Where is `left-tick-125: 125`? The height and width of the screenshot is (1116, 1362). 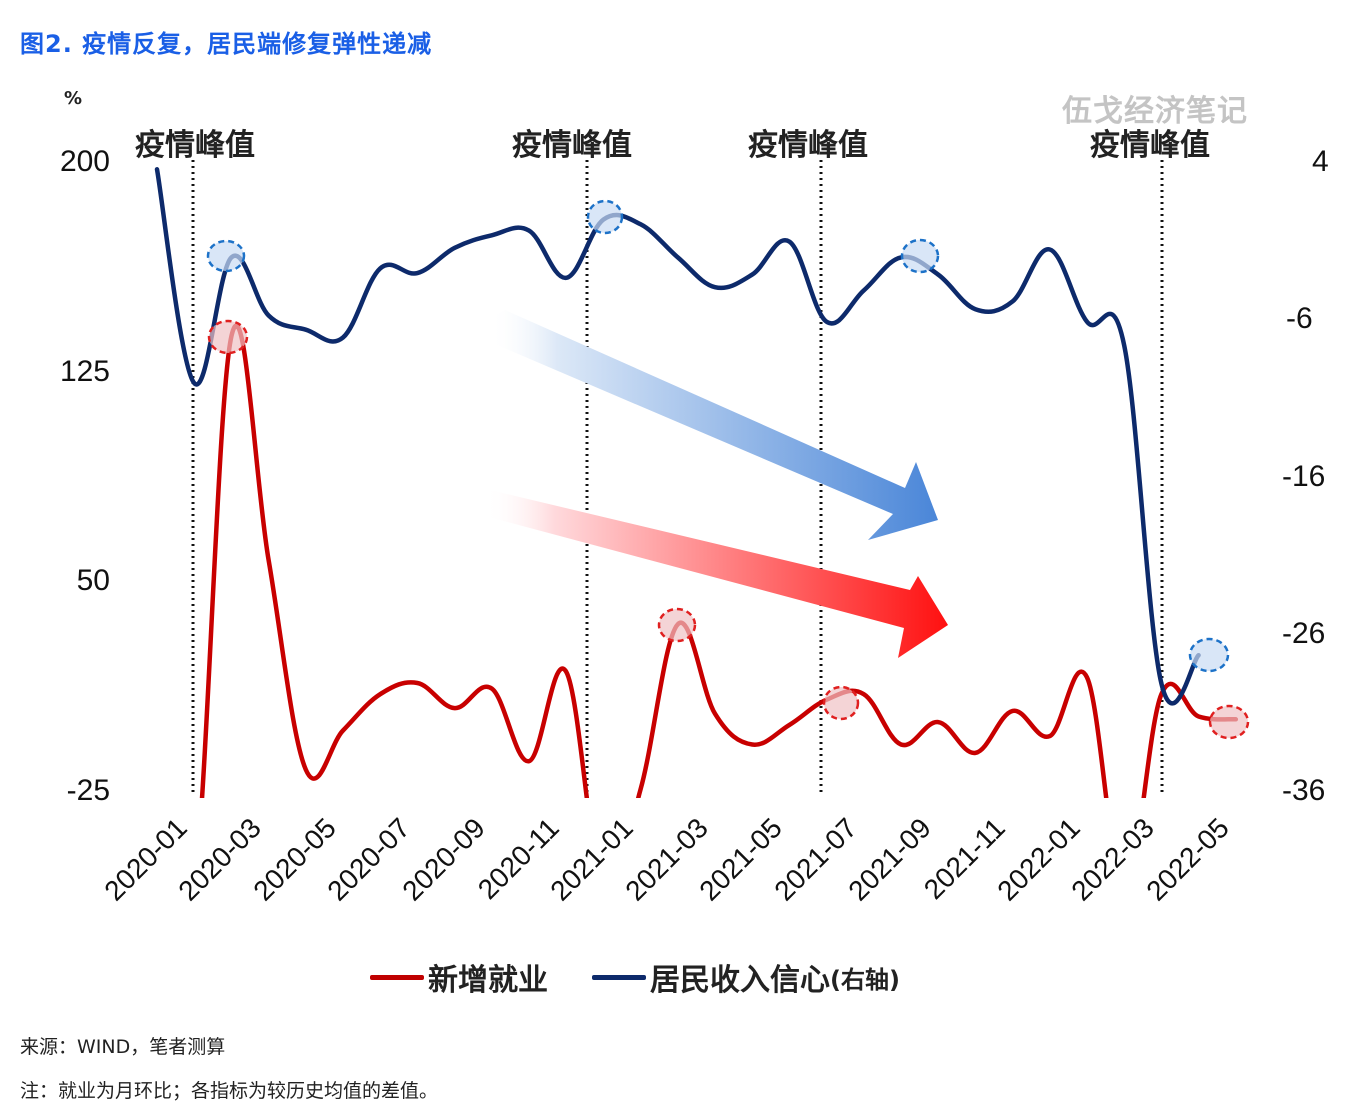
left-tick-125: 125 is located at coordinates (84, 371).